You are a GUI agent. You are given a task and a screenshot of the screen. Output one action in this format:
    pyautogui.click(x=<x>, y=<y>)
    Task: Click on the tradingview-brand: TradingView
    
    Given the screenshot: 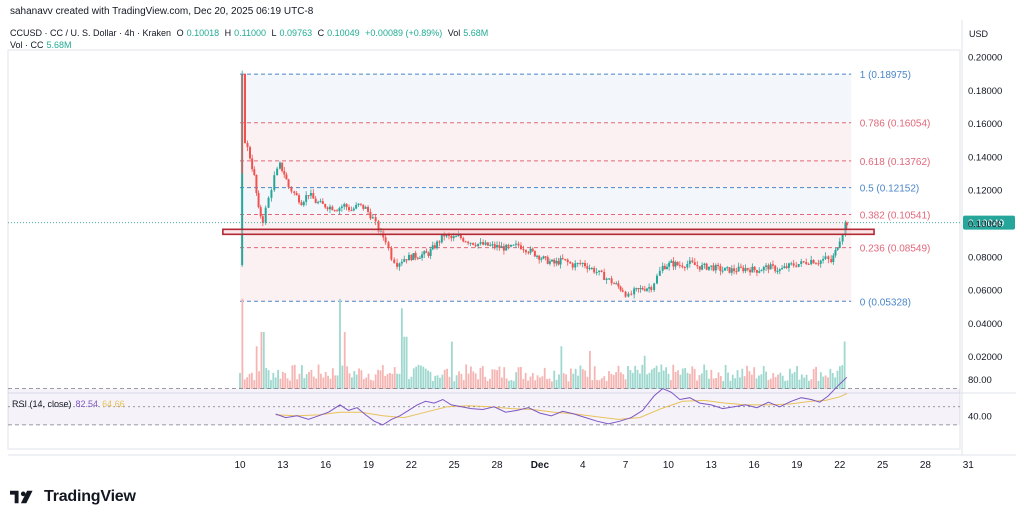 What is the action you would take?
    pyautogui.click(x=73, y=497)
    